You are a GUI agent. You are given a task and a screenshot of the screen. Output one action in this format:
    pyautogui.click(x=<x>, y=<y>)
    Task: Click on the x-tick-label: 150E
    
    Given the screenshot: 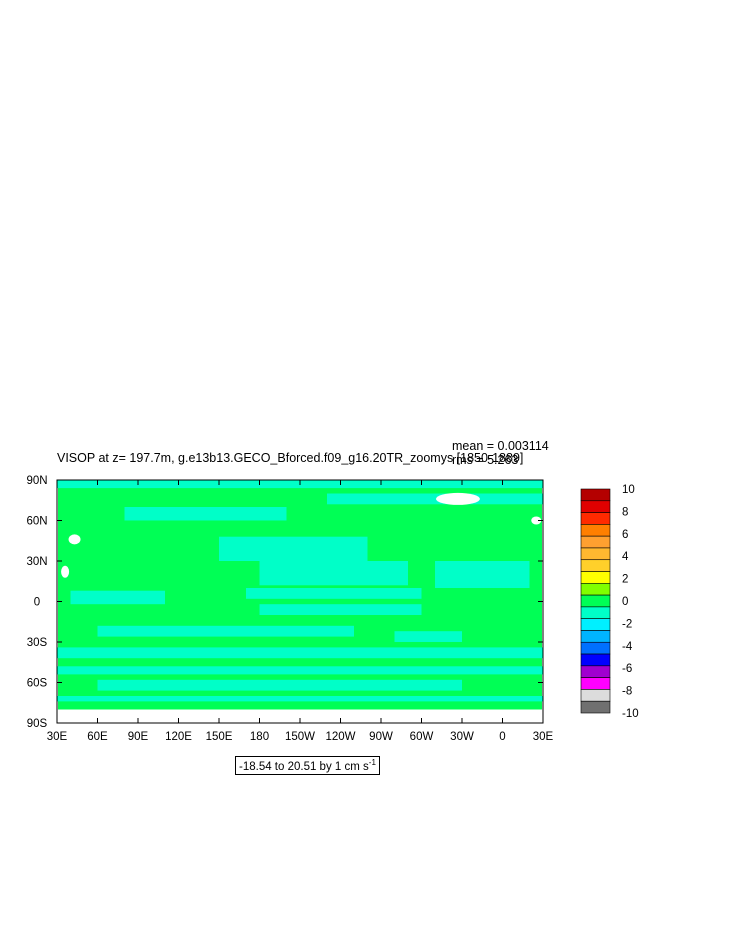 What is the action you would take?
    pyautogui.click(x=219, y=737)
    